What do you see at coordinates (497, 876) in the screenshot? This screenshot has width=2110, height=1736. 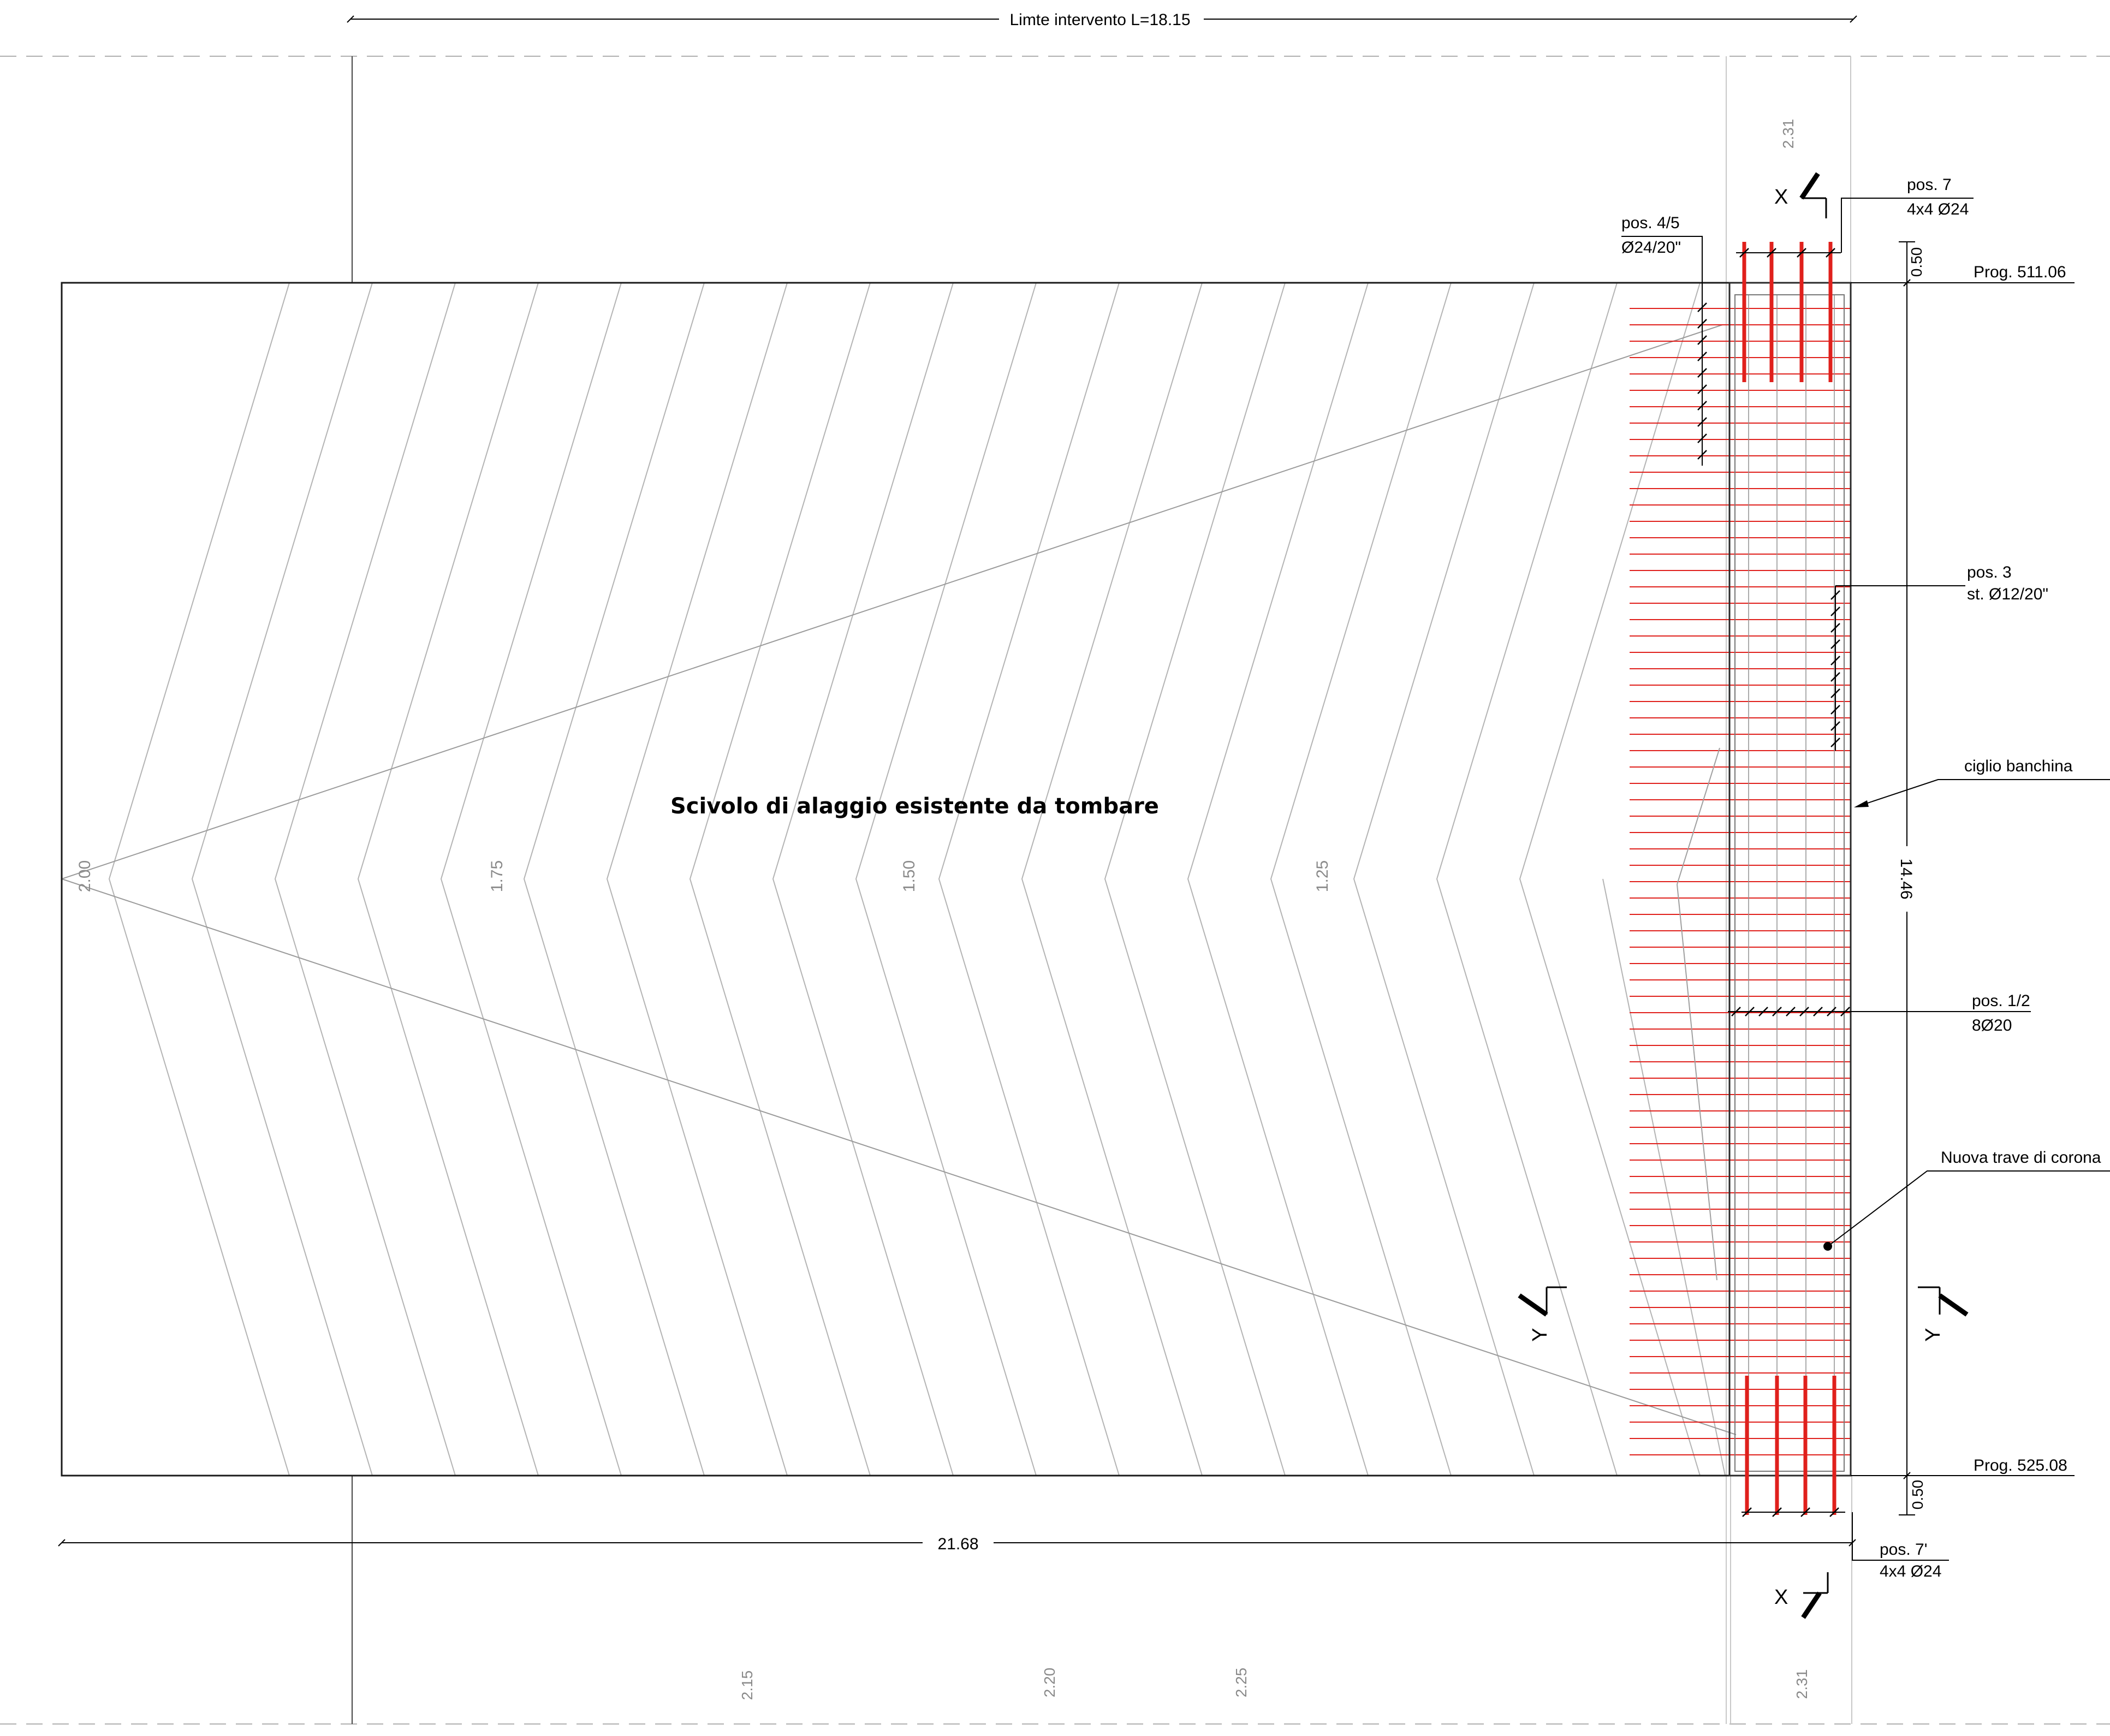 I see `elevation-1-75: 1.75` at bounding box center [497, 876].